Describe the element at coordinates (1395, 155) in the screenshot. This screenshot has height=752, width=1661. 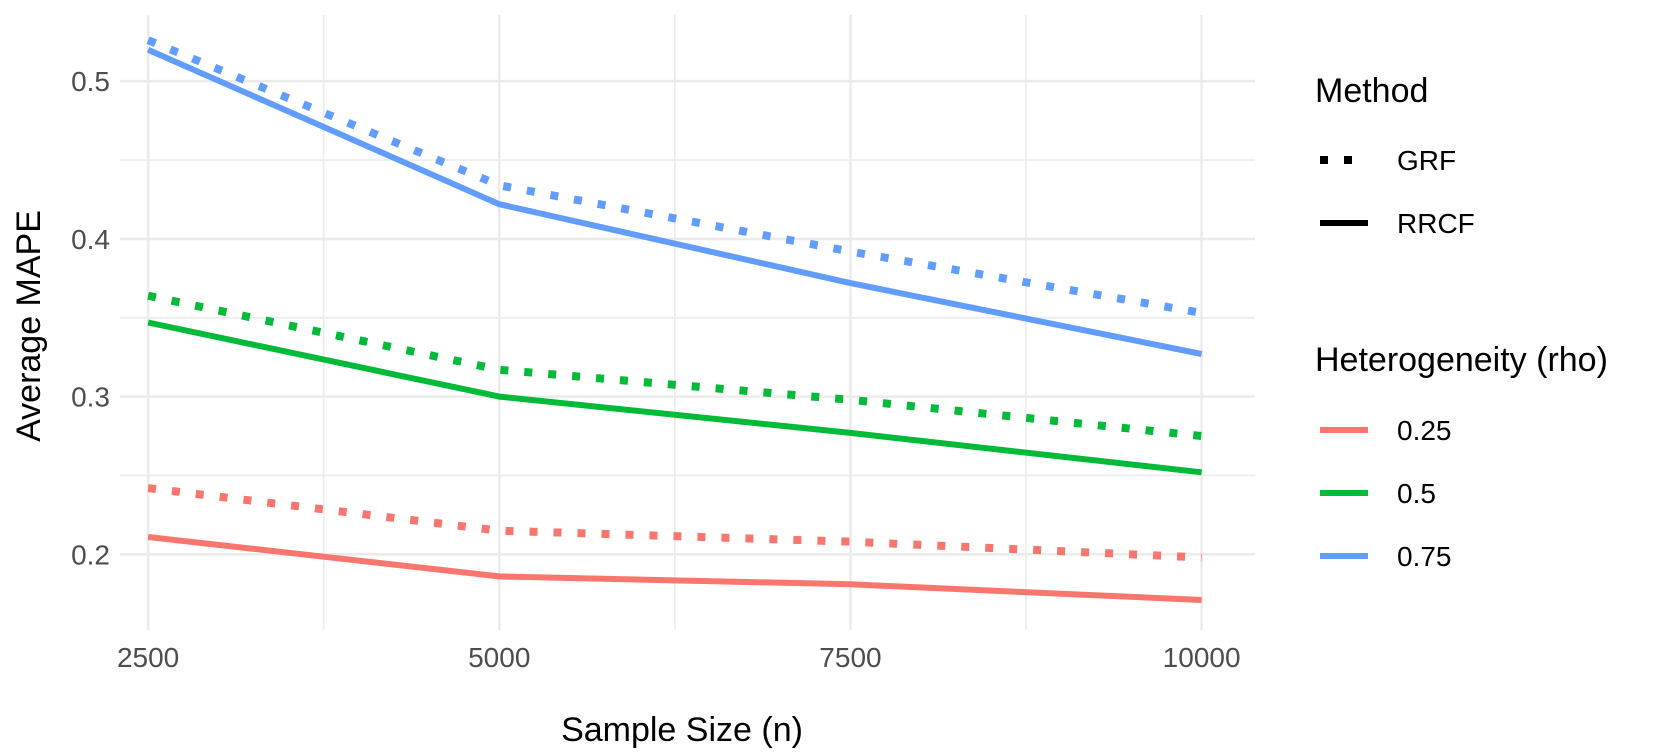
I see `legend-method: Method GRF RRCF` at that location.